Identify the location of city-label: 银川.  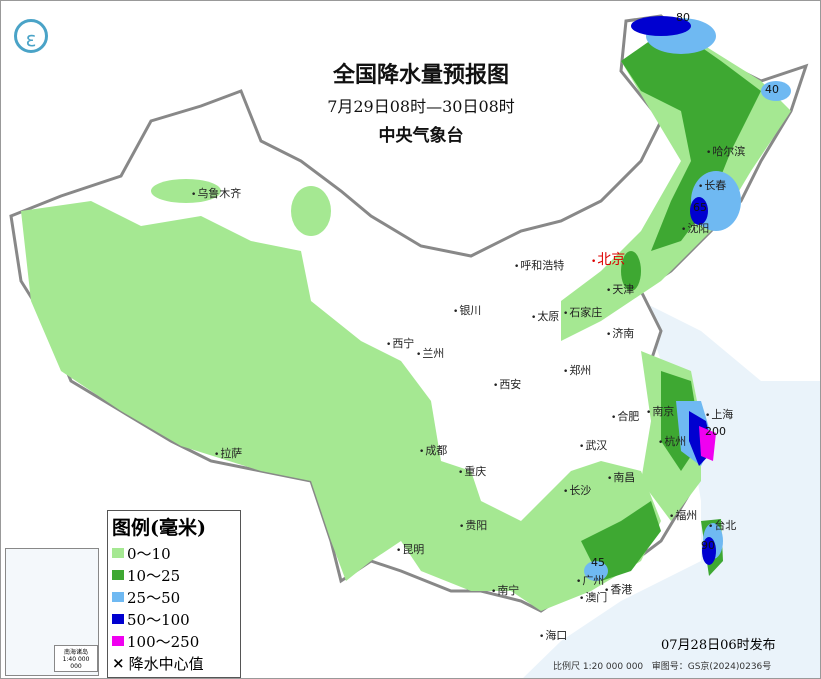
(467, 310).